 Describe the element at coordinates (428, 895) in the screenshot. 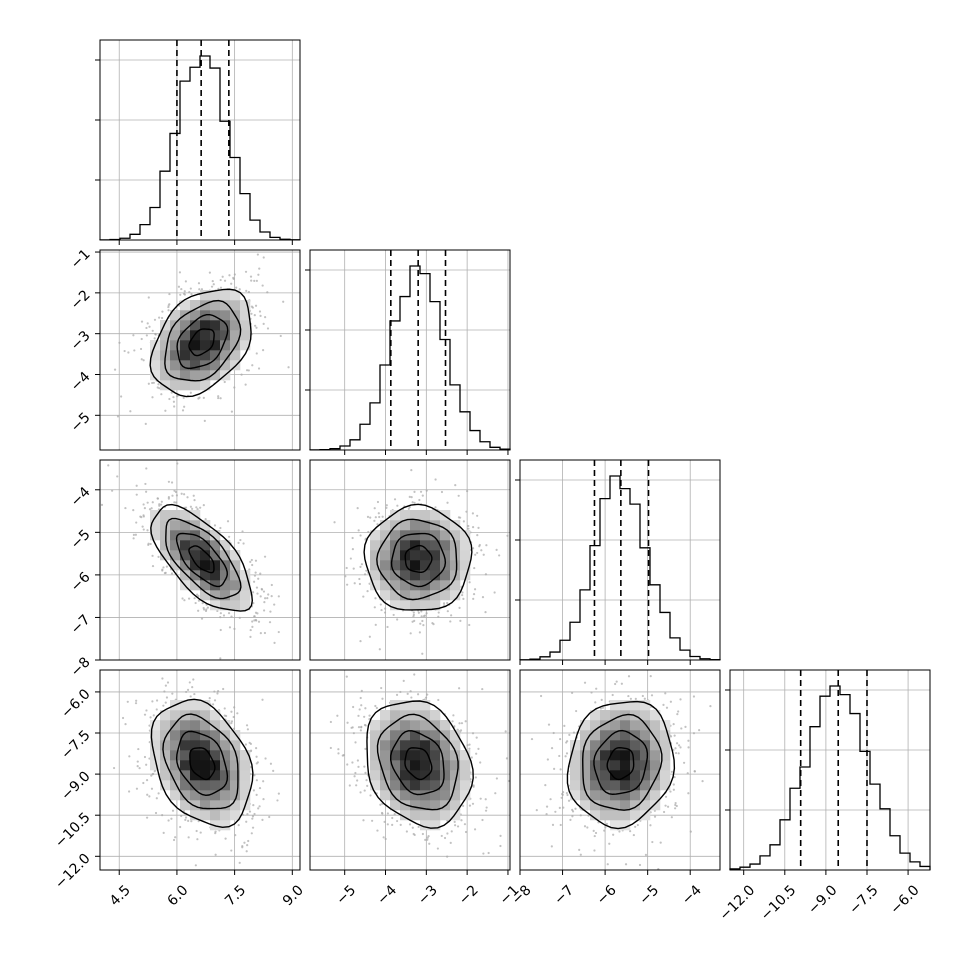

I see `x-tick-label: −3` at that location.